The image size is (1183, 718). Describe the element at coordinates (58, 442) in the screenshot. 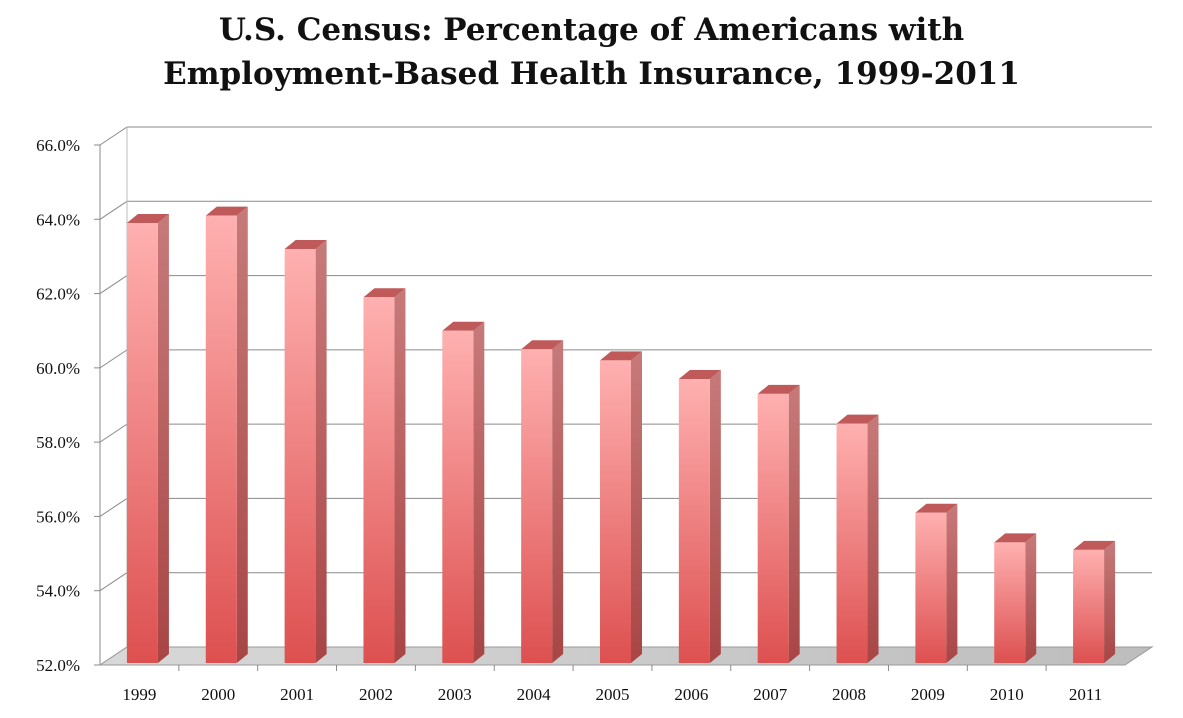

I see `y-tick-label: 58.0%` at that location.